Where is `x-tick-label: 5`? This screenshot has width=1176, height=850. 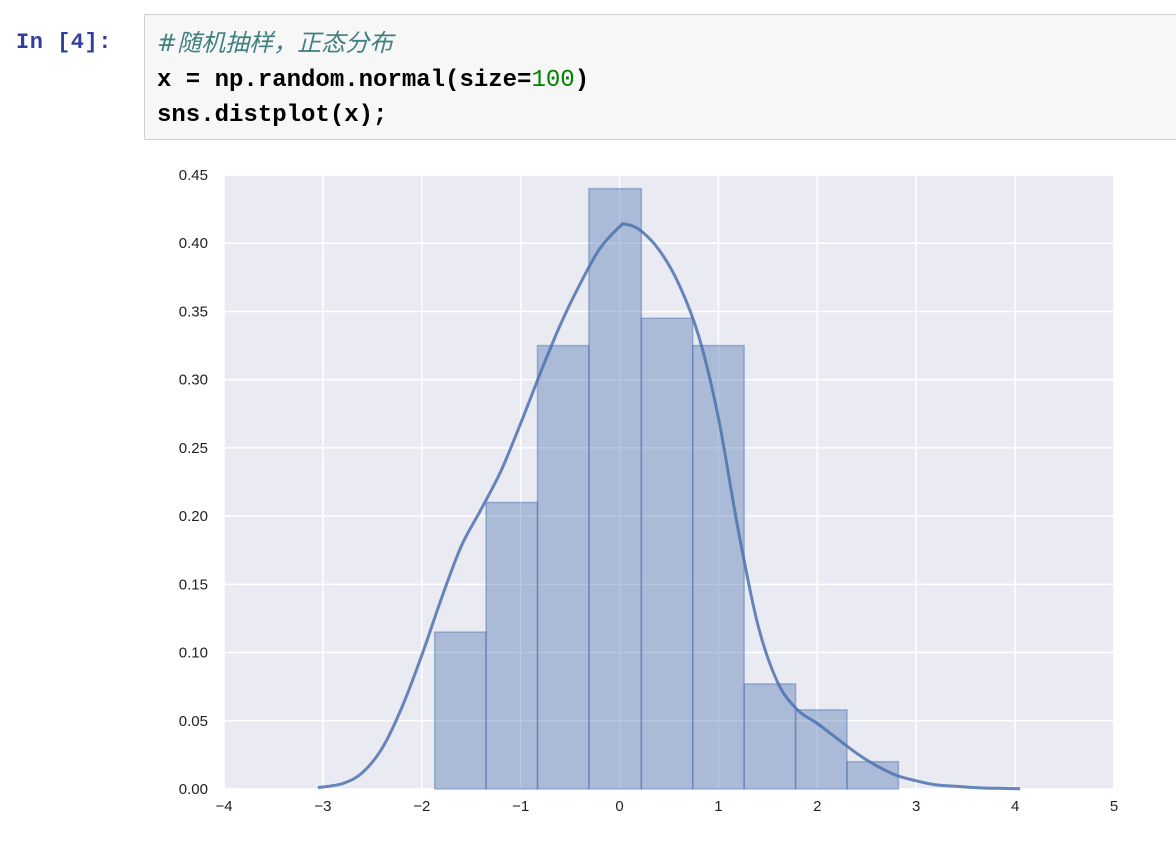 x-tick-label: 5 is located at coordinates (1114, 806).